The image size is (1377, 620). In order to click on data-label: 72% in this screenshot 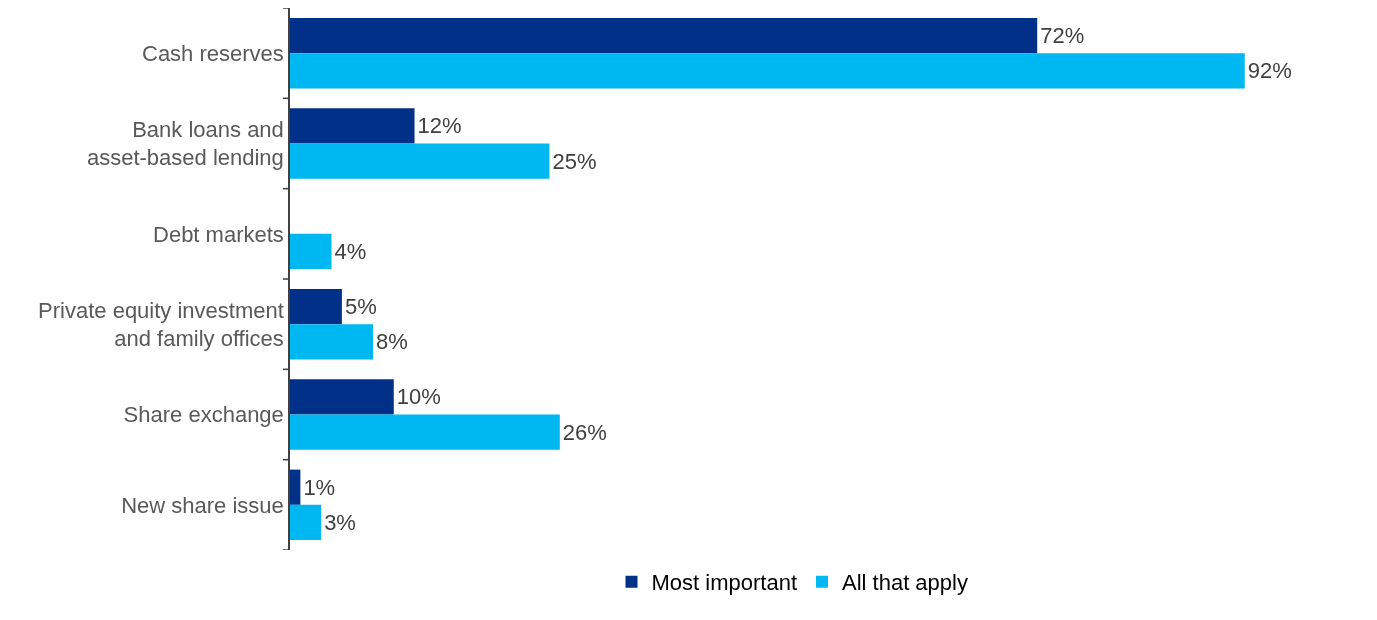, I will do `click(1062, 36)`.